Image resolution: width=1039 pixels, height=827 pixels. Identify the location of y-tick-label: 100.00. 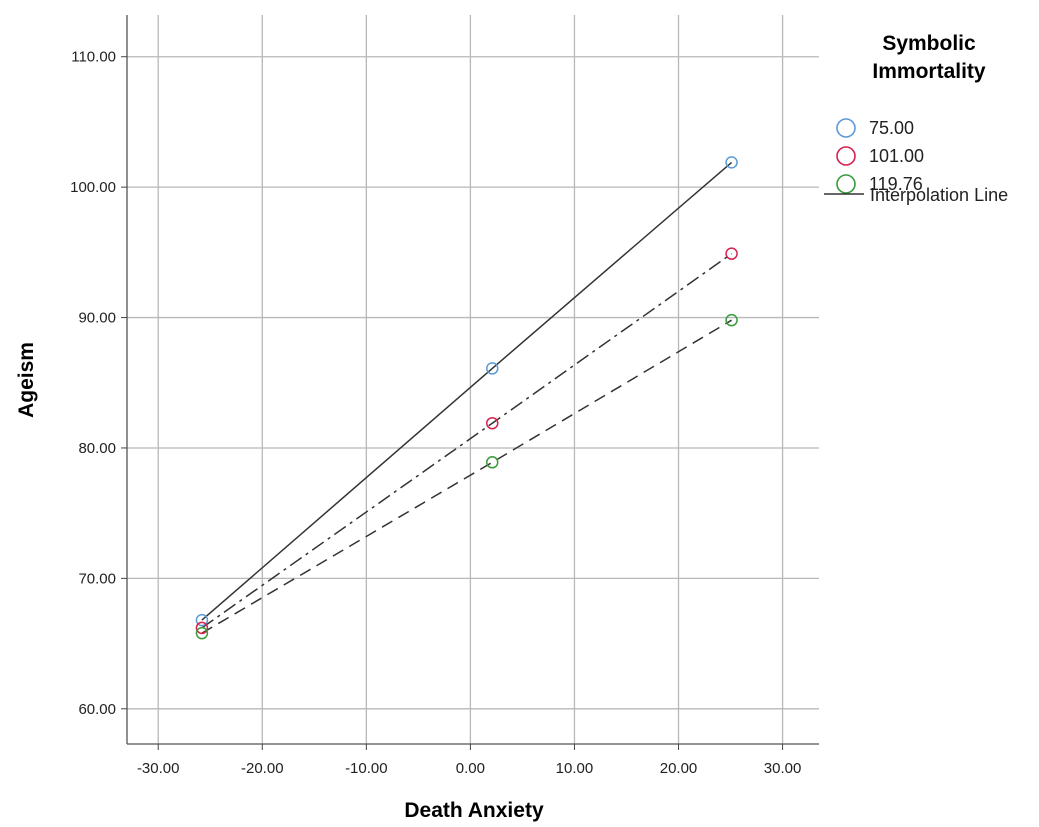
(93, 187).